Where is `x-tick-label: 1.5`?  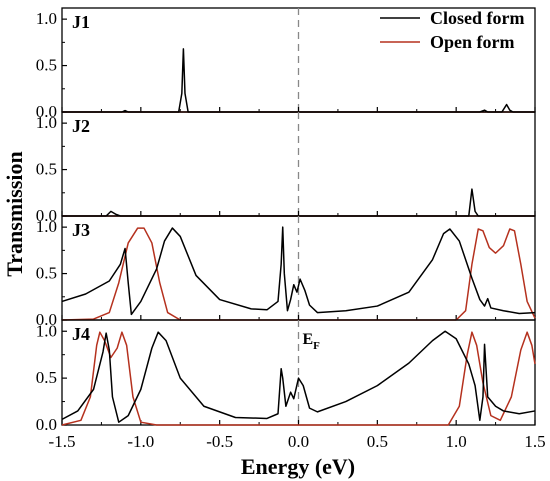
x-tick-label: 1.5 is located at coordinates (534, 441).